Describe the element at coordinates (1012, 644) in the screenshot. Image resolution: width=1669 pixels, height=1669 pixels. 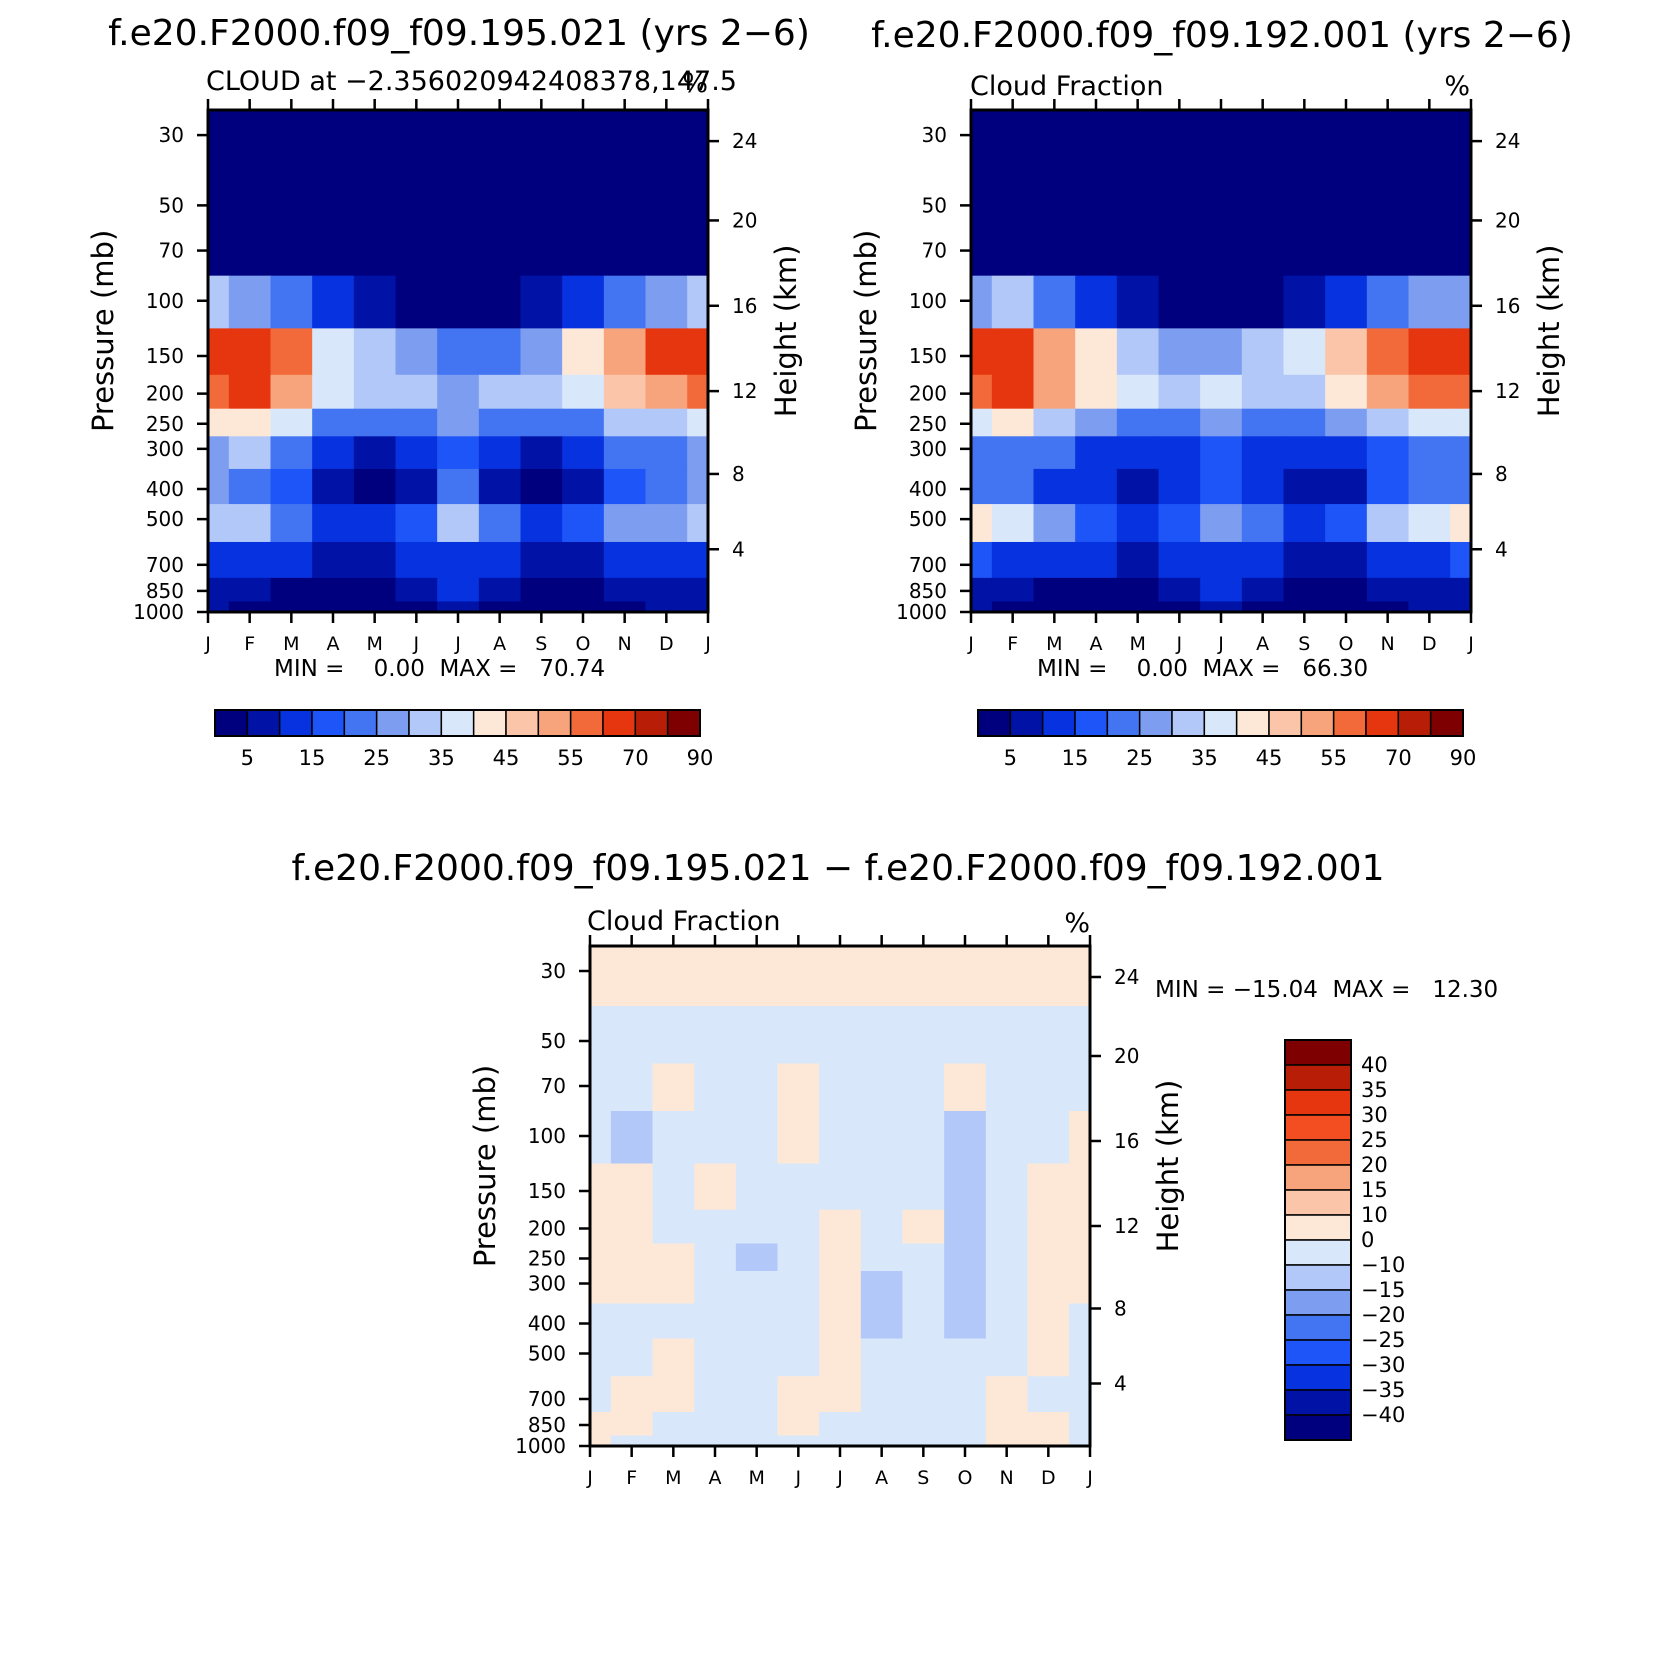
I see `month-tick-label: F` at that location.